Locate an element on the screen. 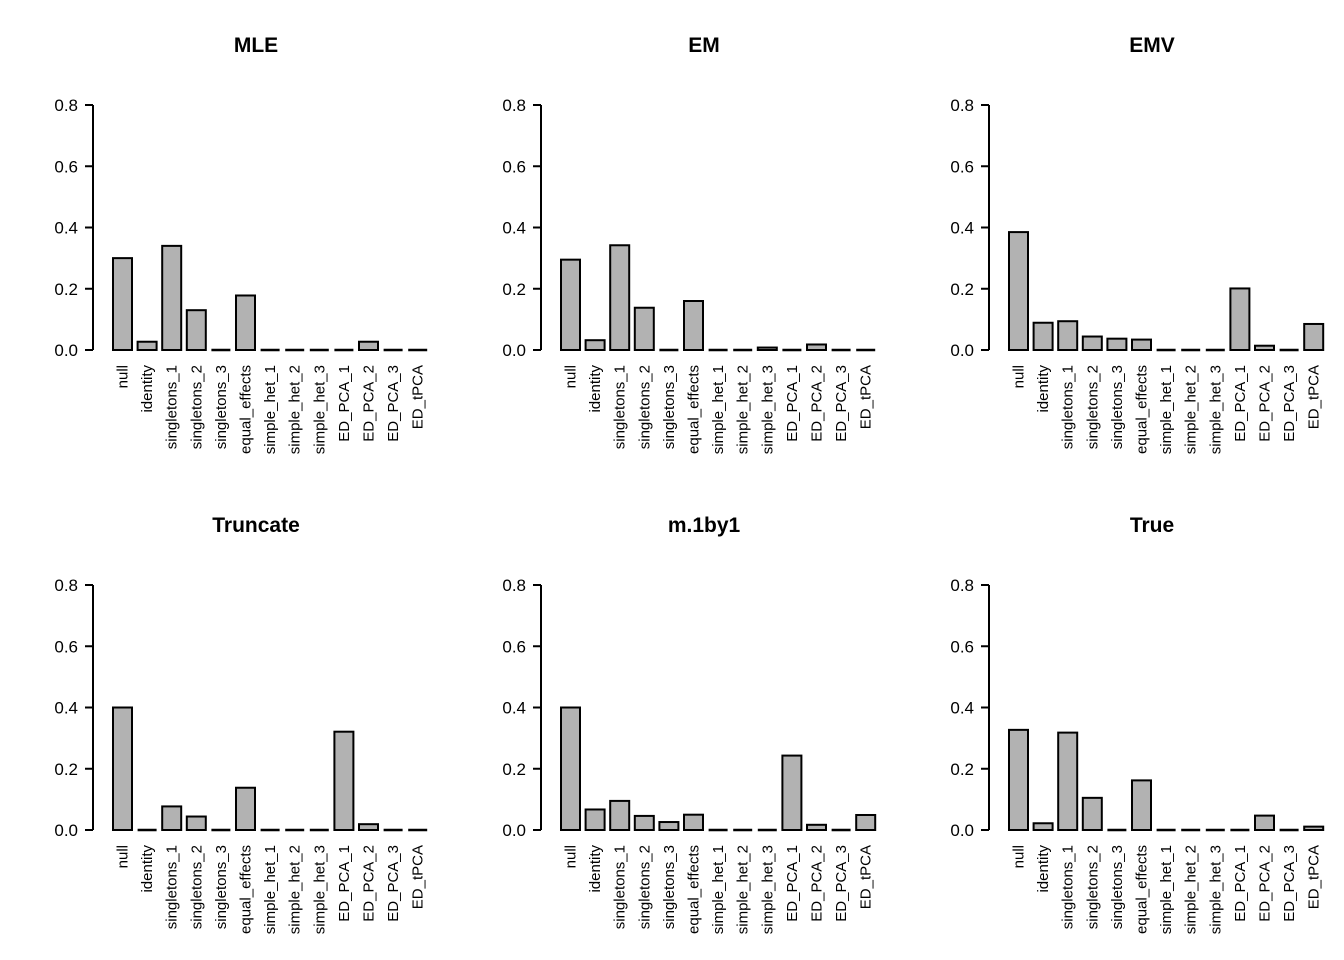 Image resolution: width=1344 pixels, height=960 pixels. x-label-ED_PCA_2: ED_PCA_2 is located at coordinates (817, 883).